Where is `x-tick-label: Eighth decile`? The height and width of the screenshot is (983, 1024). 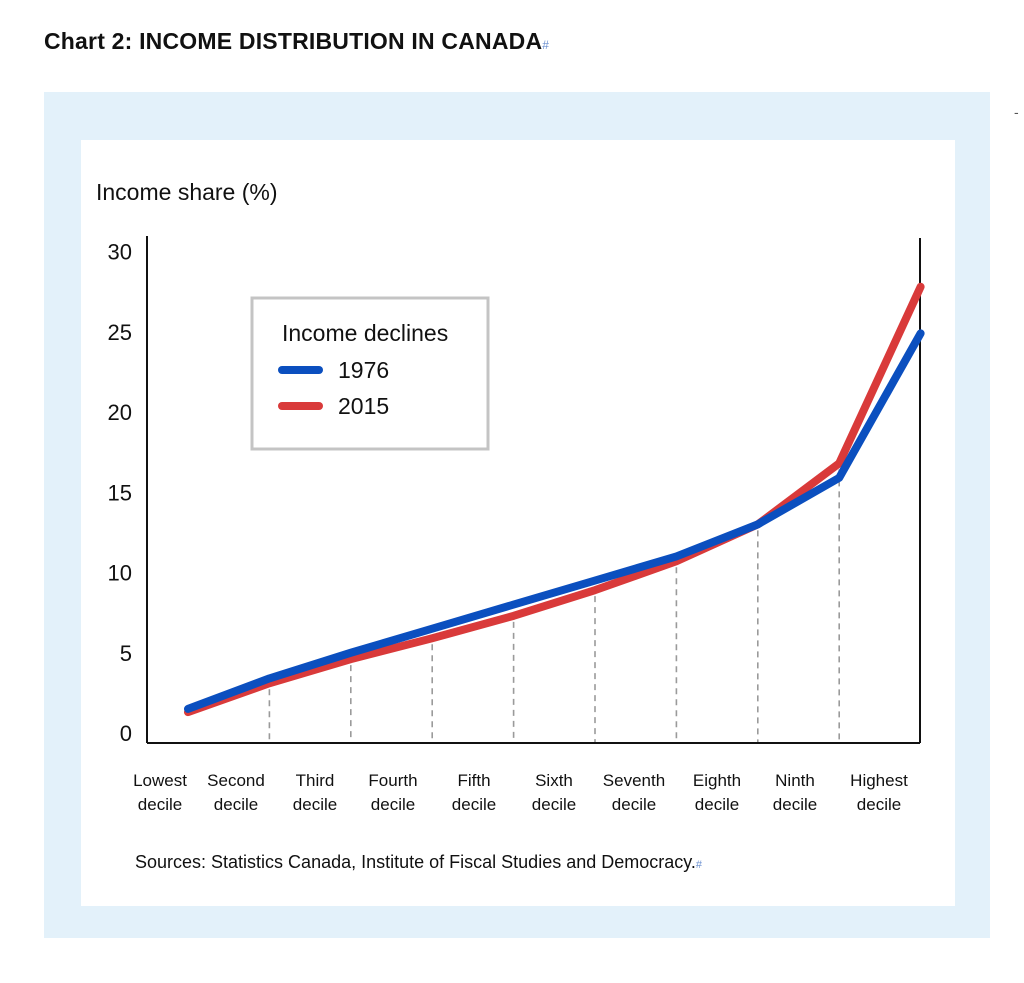
x-tick-label: Eighth decile is located at coordinates (717, 792).